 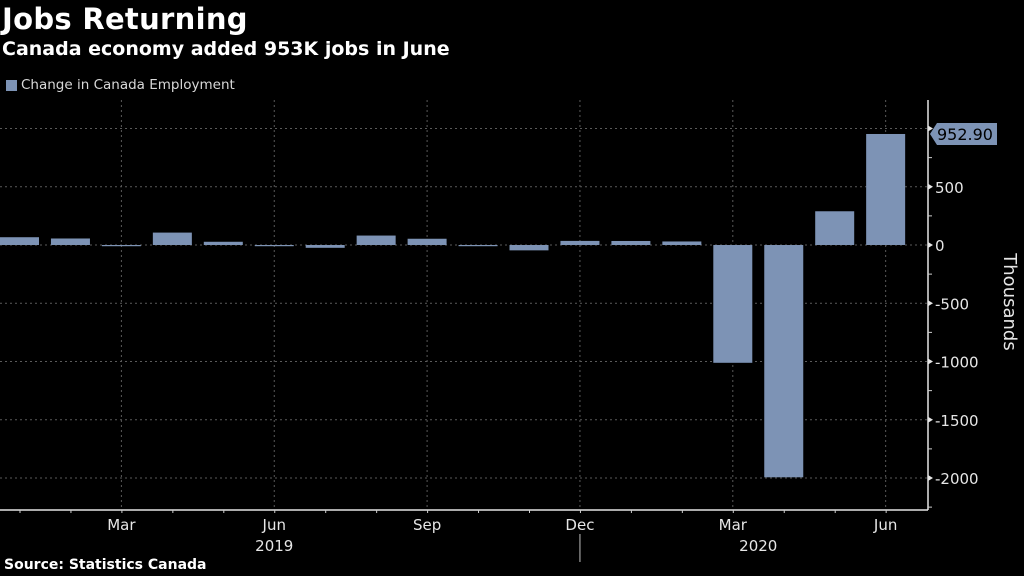 I want to click on legend: Change in Canada Employment, so click(x=120, y=85).